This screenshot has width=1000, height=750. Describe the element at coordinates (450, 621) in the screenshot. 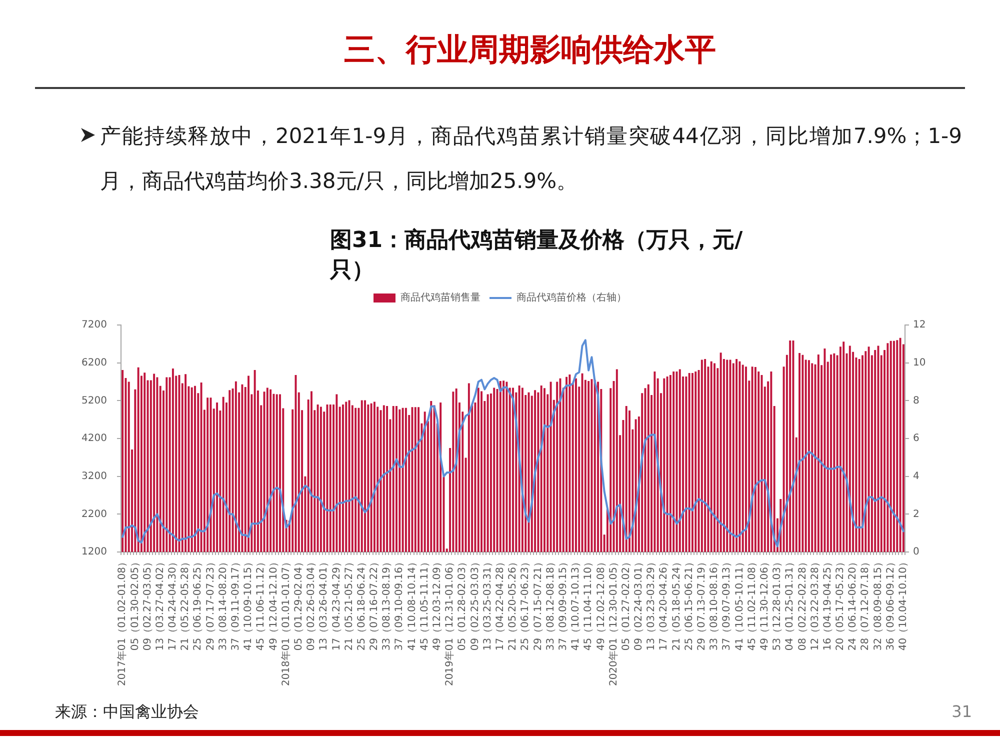

I see `x-tick-label: 2019年01（12.31-01.06）` at that location.